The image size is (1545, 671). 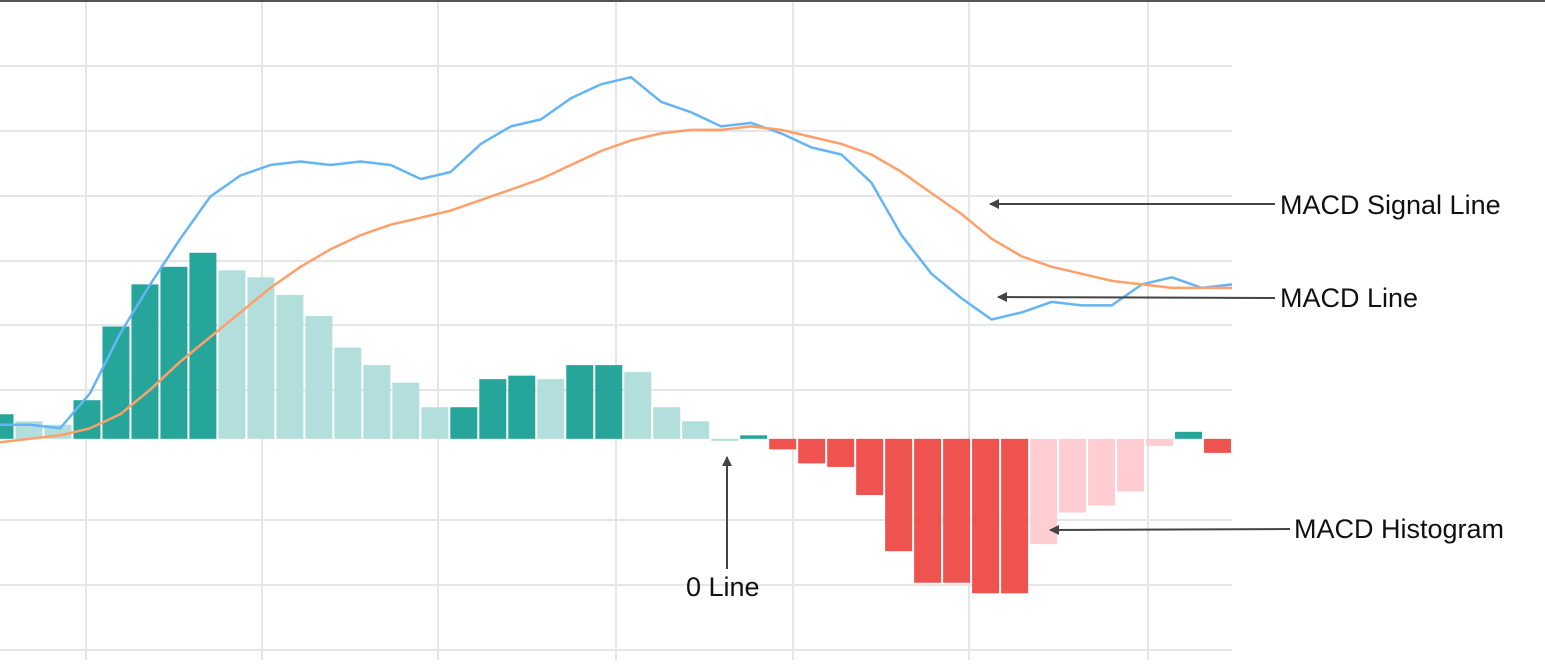 I want to click on histogram-label: MACD Histogram, so click(x=1399, y=529).